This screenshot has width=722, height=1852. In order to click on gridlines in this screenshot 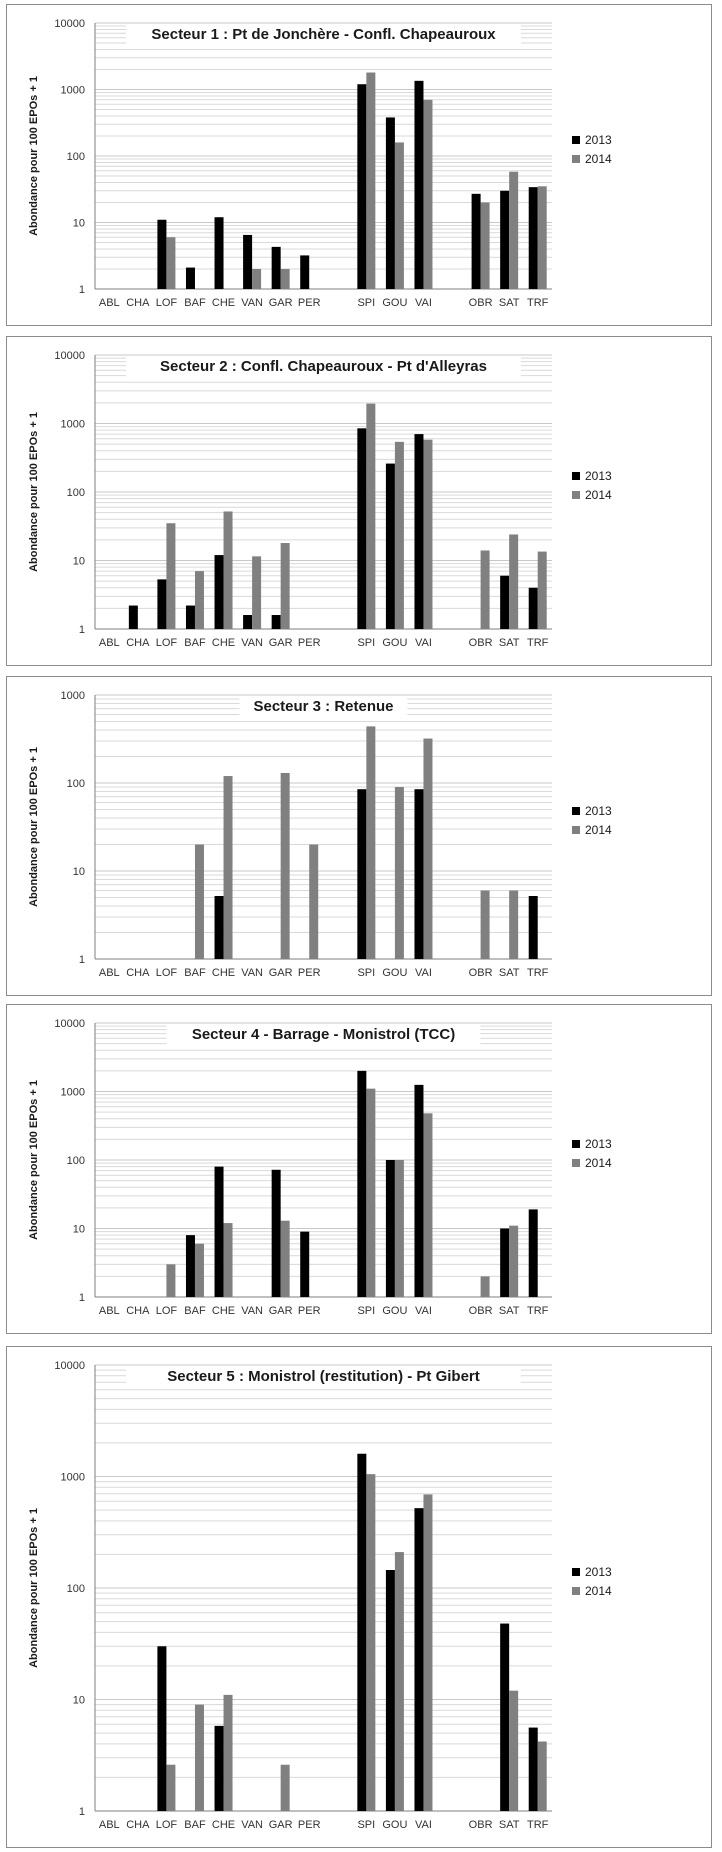, I will do `click(323, 1160)`.